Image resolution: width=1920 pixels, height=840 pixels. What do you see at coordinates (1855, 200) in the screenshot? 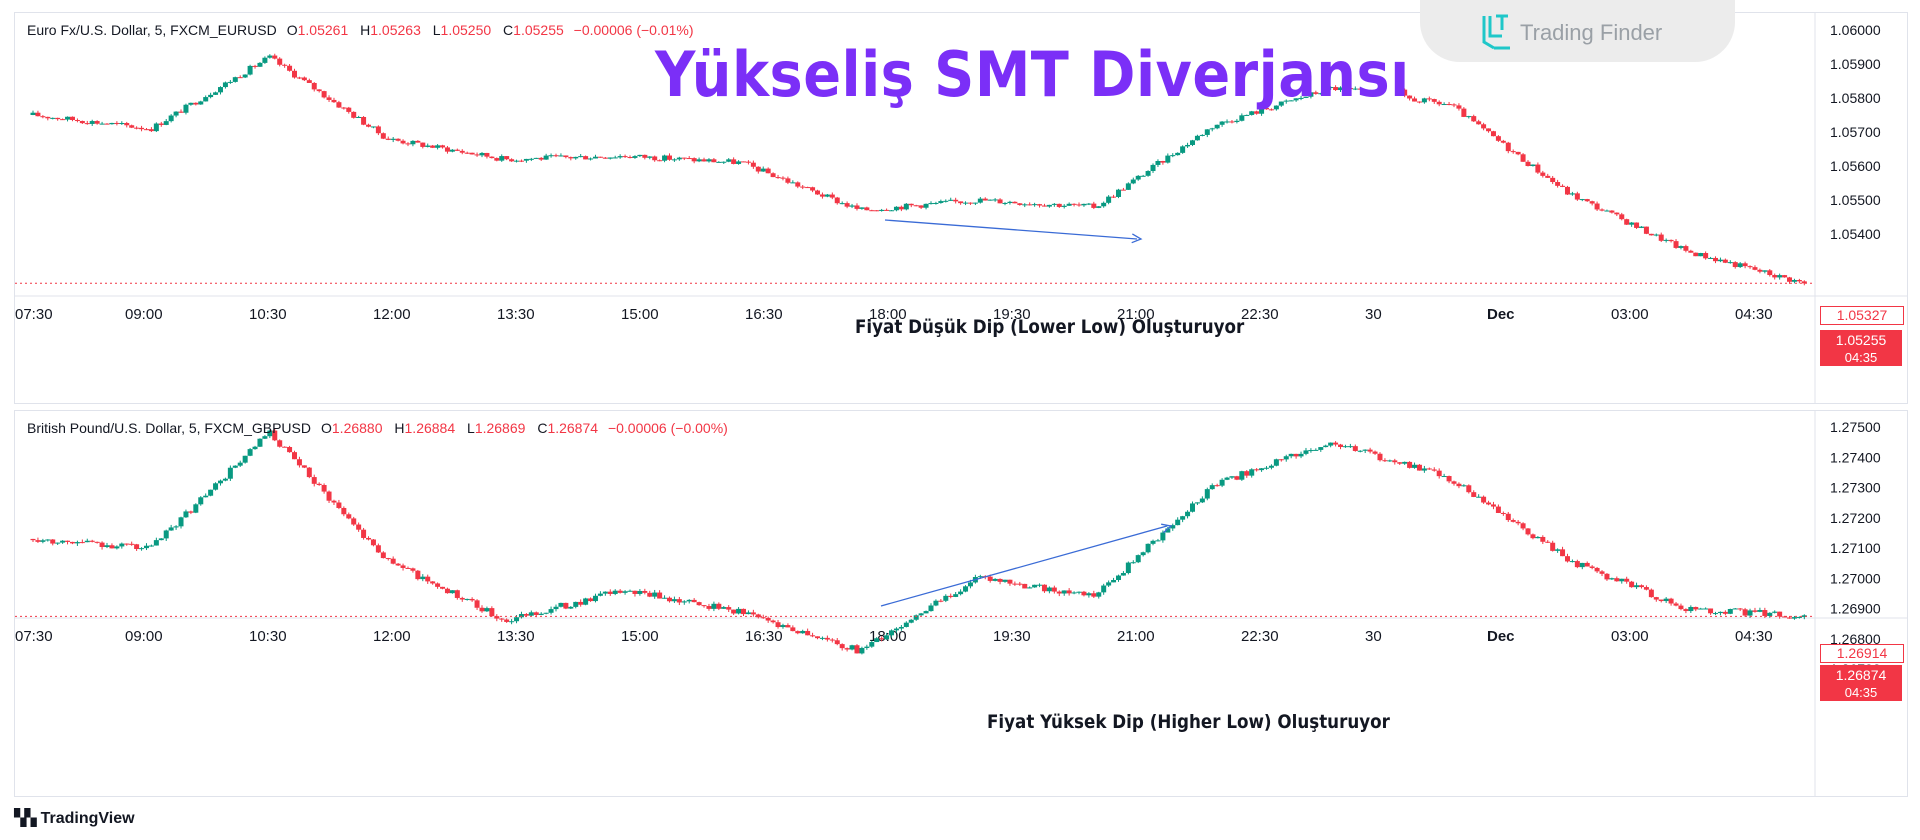
I see `price-tick-label: 1.05500` at bounding box center [1855, 200].